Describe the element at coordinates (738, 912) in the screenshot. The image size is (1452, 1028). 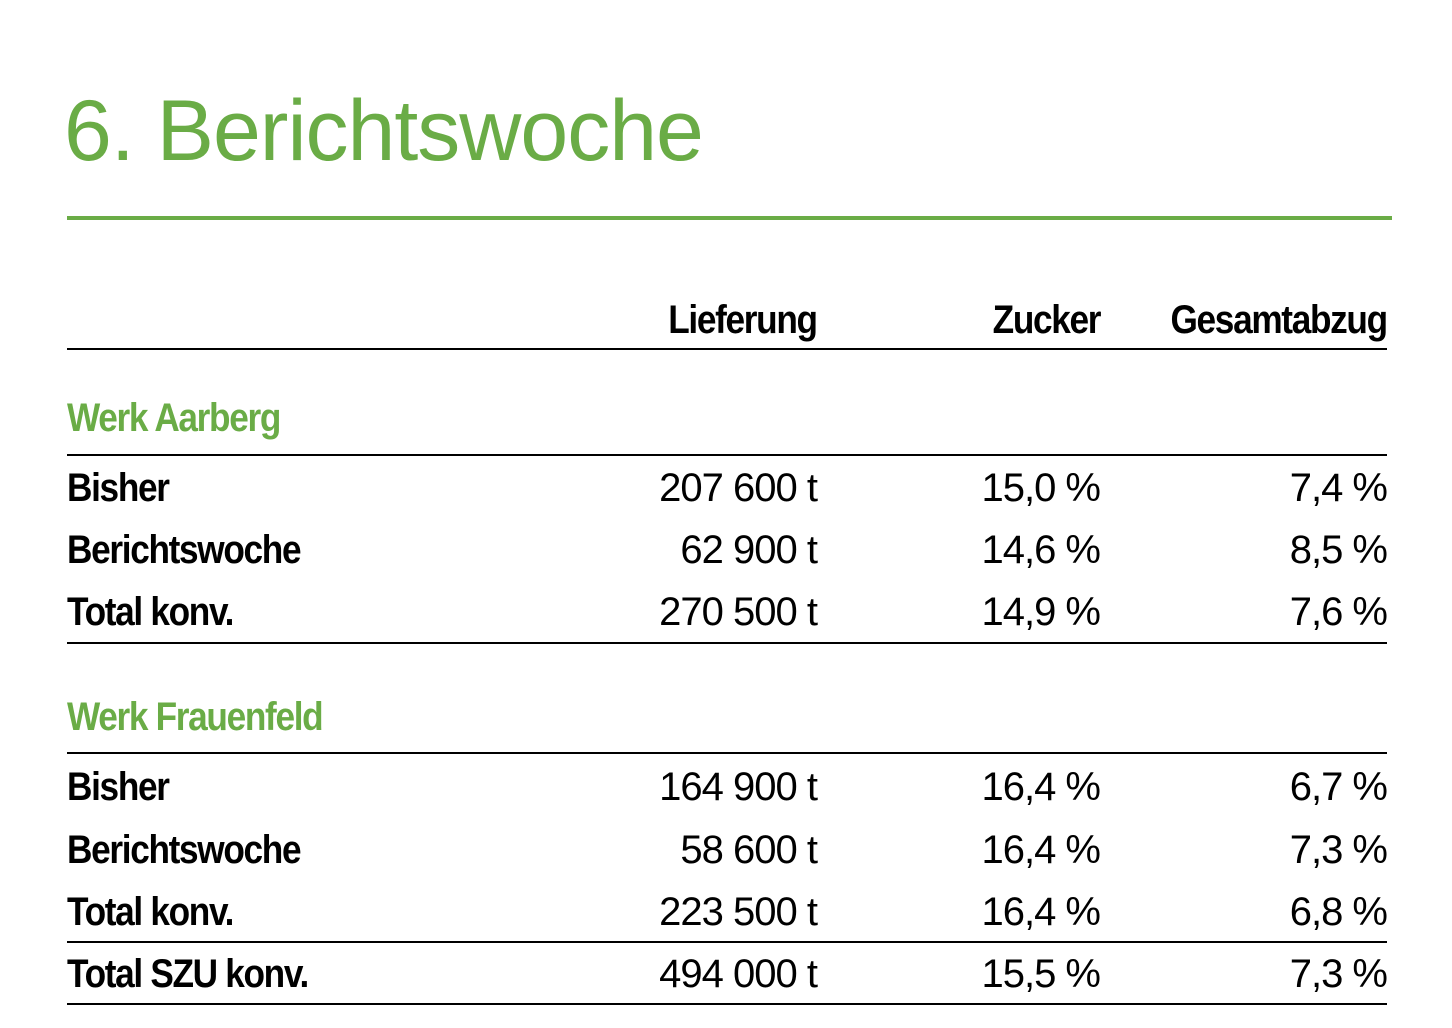
I see `lieferung-cell: 223 500 t` at that location.